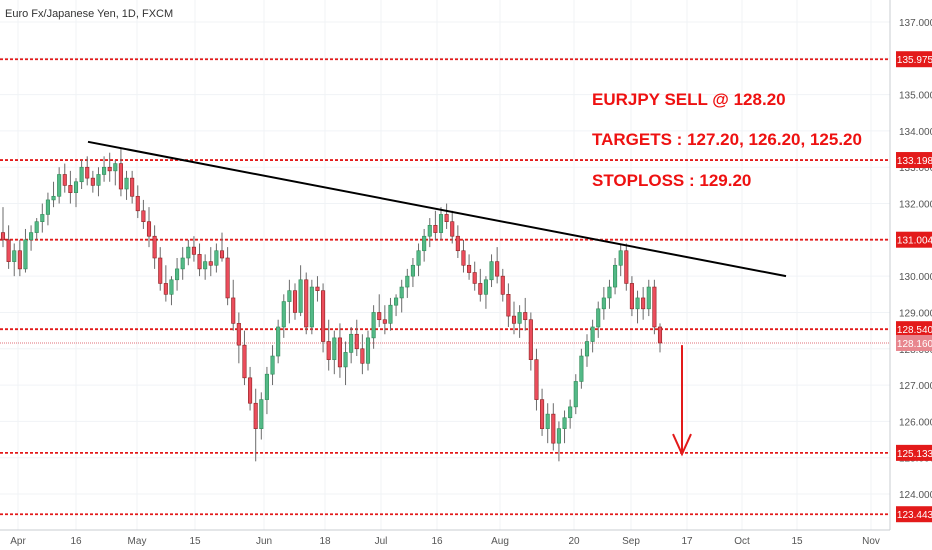 The image size is (932, 550). I want to click on level-price-label: 131.004, so click(914, 241).